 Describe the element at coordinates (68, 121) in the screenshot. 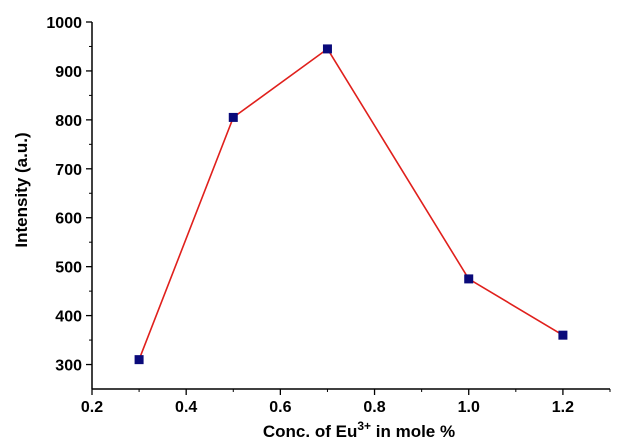

I see `y-tick-label: 800` at that location.